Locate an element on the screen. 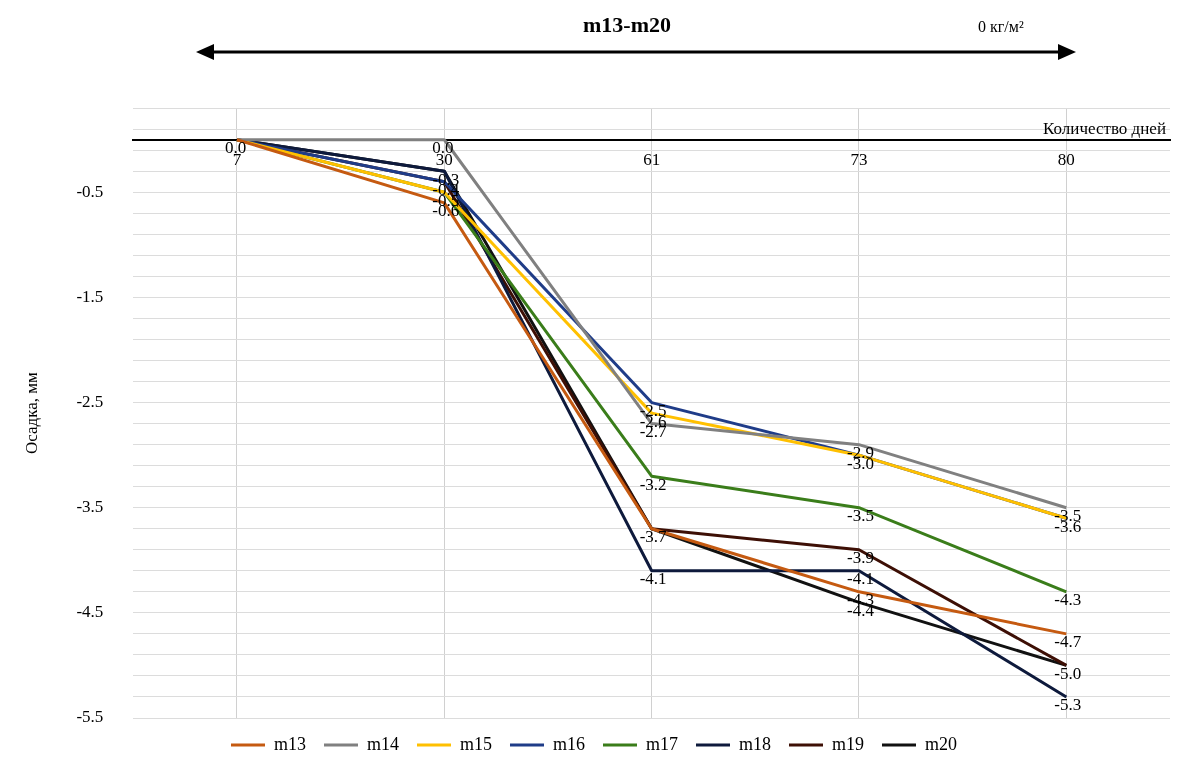 The height and width of the screenshot is (776, 1194). y-tick-label: -0.5 is located at coordinates (90, 191).